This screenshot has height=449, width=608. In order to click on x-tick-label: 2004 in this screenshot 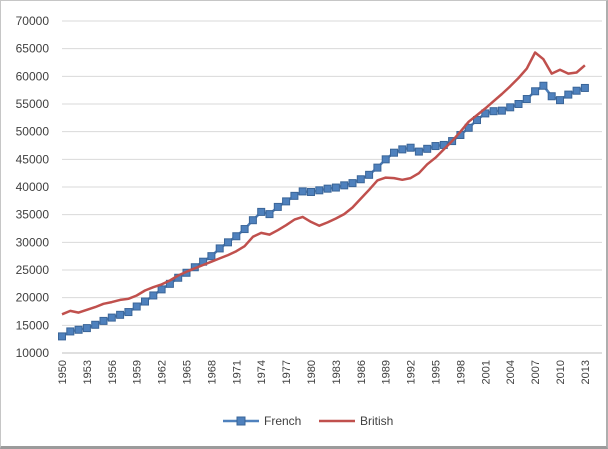, I will do `click(511, 372)`.